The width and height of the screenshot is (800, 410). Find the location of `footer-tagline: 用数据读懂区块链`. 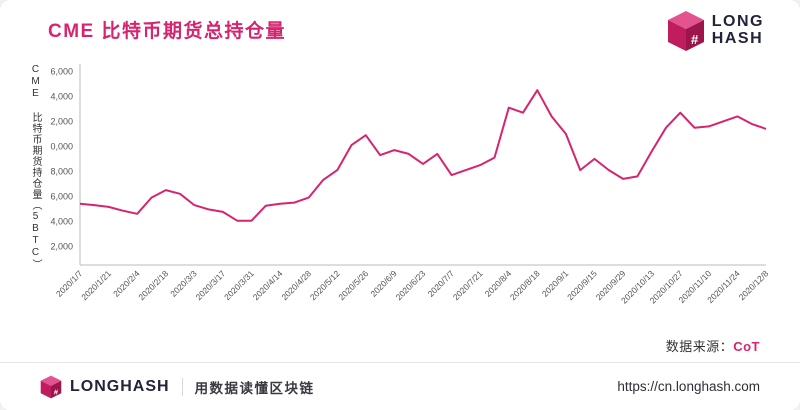

footer-tagline: 用数据读懂区块链 is located at coordinates (254, 388).